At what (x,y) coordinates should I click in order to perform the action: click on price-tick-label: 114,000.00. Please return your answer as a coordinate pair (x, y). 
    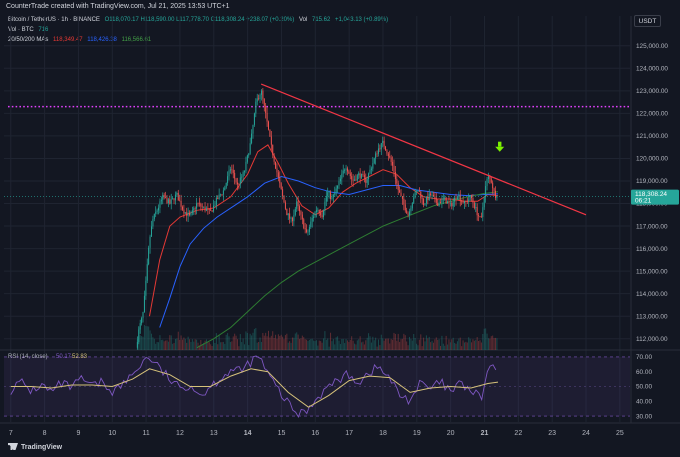
    Looking at the image, I should click on (652, 294).